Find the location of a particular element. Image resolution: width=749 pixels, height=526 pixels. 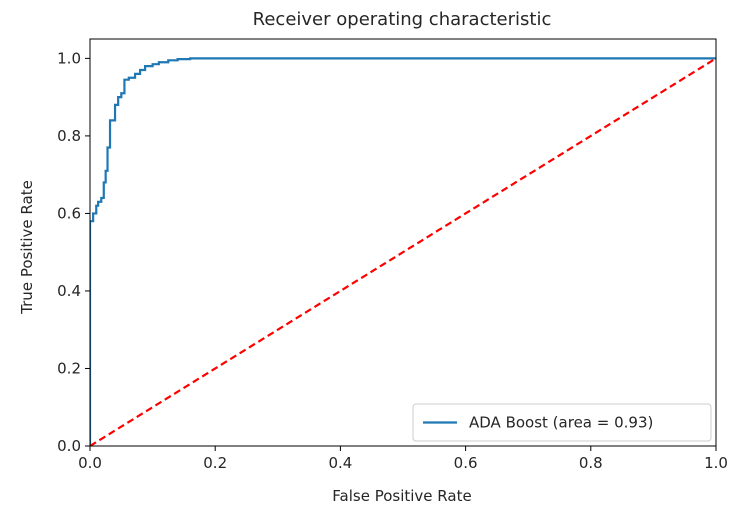

chart-title: Receiver operating characteristic is located at coordinates (402, 19).